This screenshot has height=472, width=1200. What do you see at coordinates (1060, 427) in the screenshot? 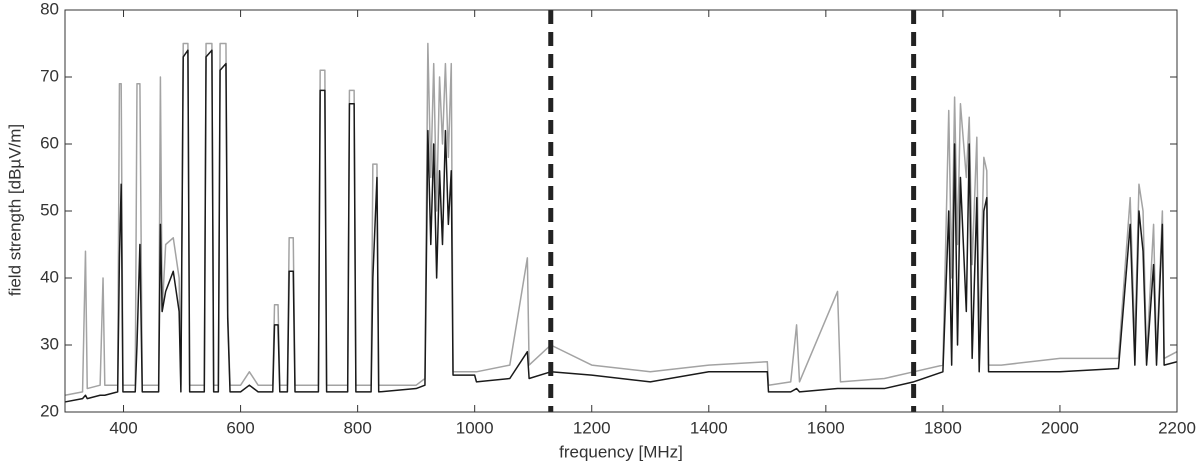
I see `x-tick-label: 2000` at bounding box center [1060, 427].